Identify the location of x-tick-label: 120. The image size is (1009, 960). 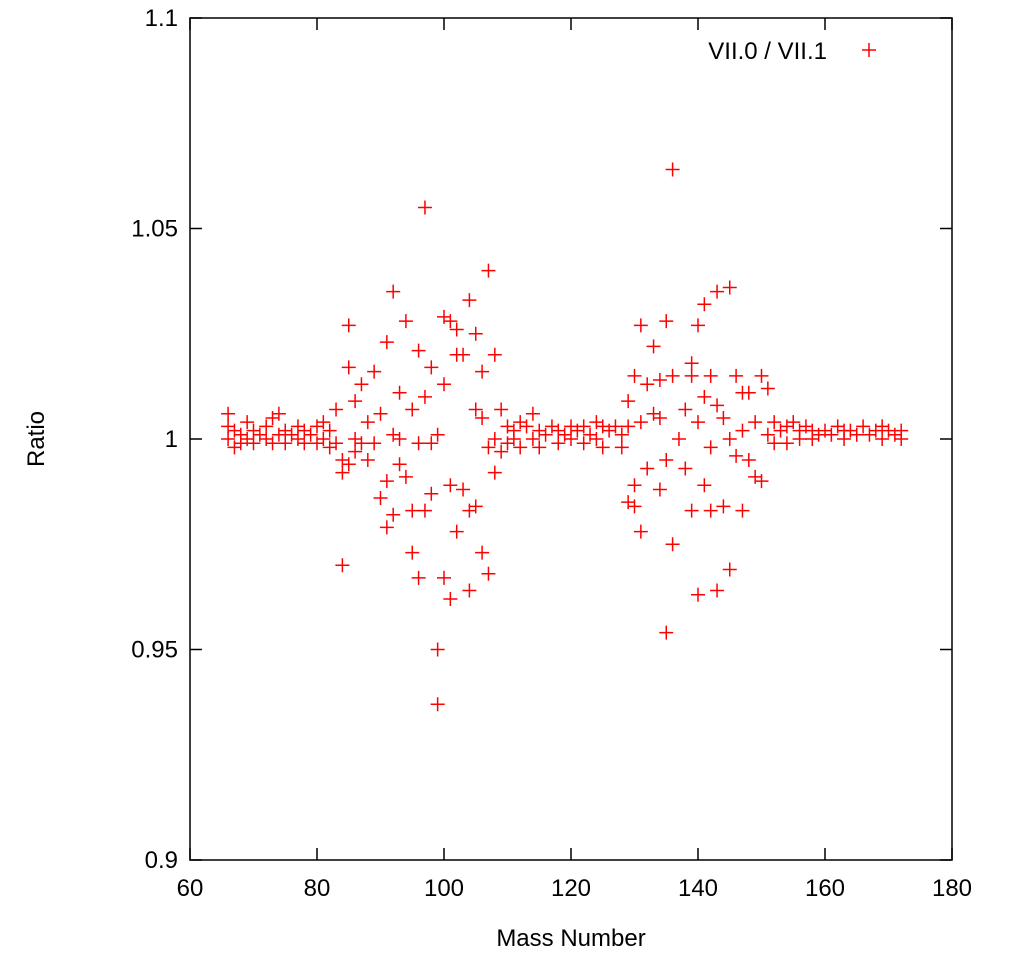
(571, 888).